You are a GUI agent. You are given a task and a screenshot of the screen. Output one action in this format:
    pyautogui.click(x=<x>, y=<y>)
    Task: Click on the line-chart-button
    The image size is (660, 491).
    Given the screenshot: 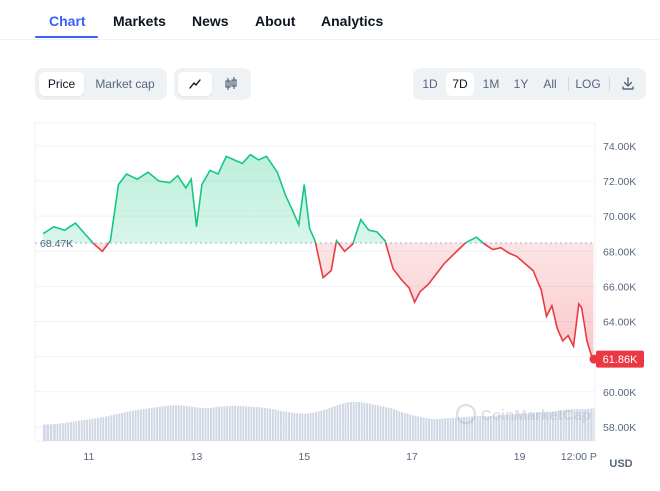 What is the action you would take?
    pyautogui.click(x=195, y=84)
    